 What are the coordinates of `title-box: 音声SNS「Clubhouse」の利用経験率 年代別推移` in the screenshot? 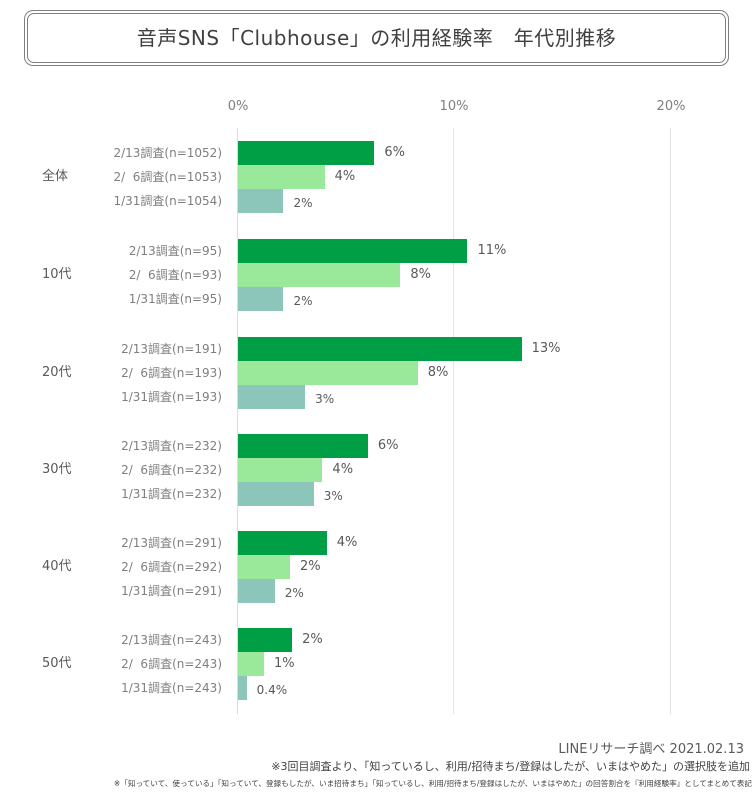 It's located at (376, 38).